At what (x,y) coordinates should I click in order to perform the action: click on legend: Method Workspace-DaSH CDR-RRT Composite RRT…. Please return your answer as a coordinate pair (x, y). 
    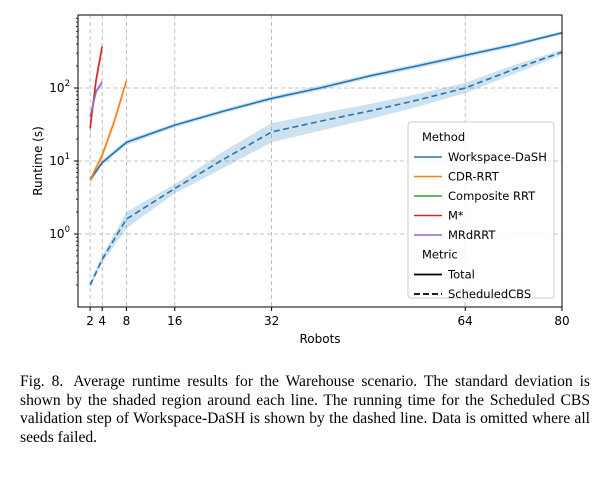
    Looking at the image, I should click on (481, 211).